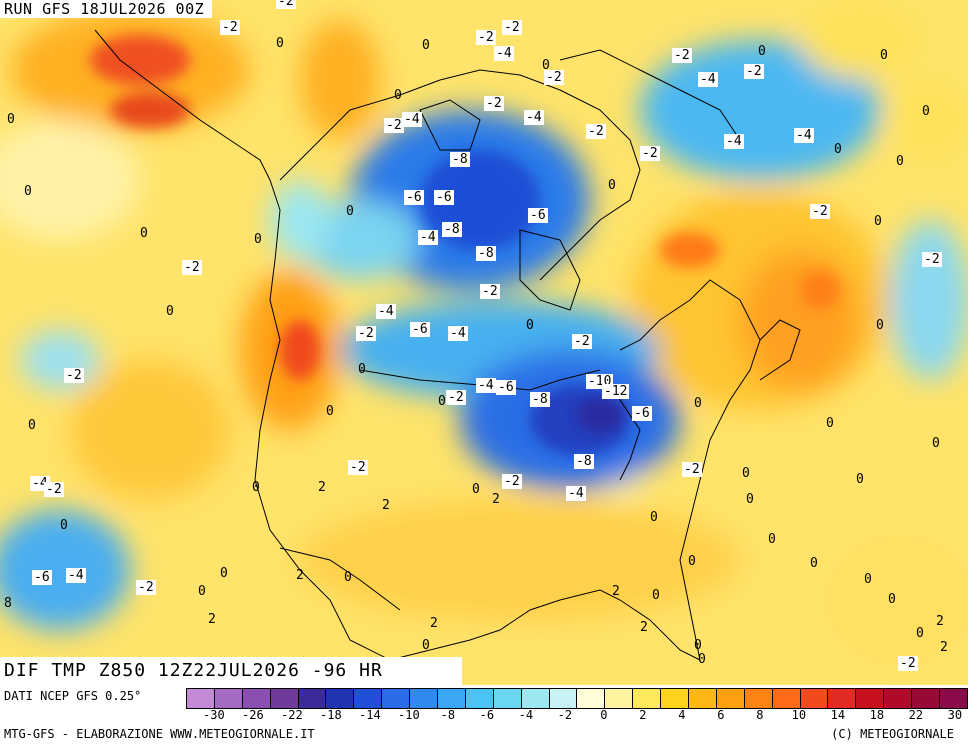  What do you see at coordinates (604, 715) in the screenshot?
I see `scale-tick-label: 0` at bounding box center [604, 715].